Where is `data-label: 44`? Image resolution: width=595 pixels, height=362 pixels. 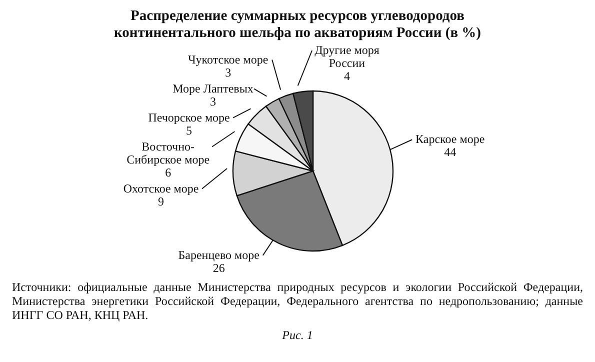 data-label: 44 is located at coordinates (450, 152).